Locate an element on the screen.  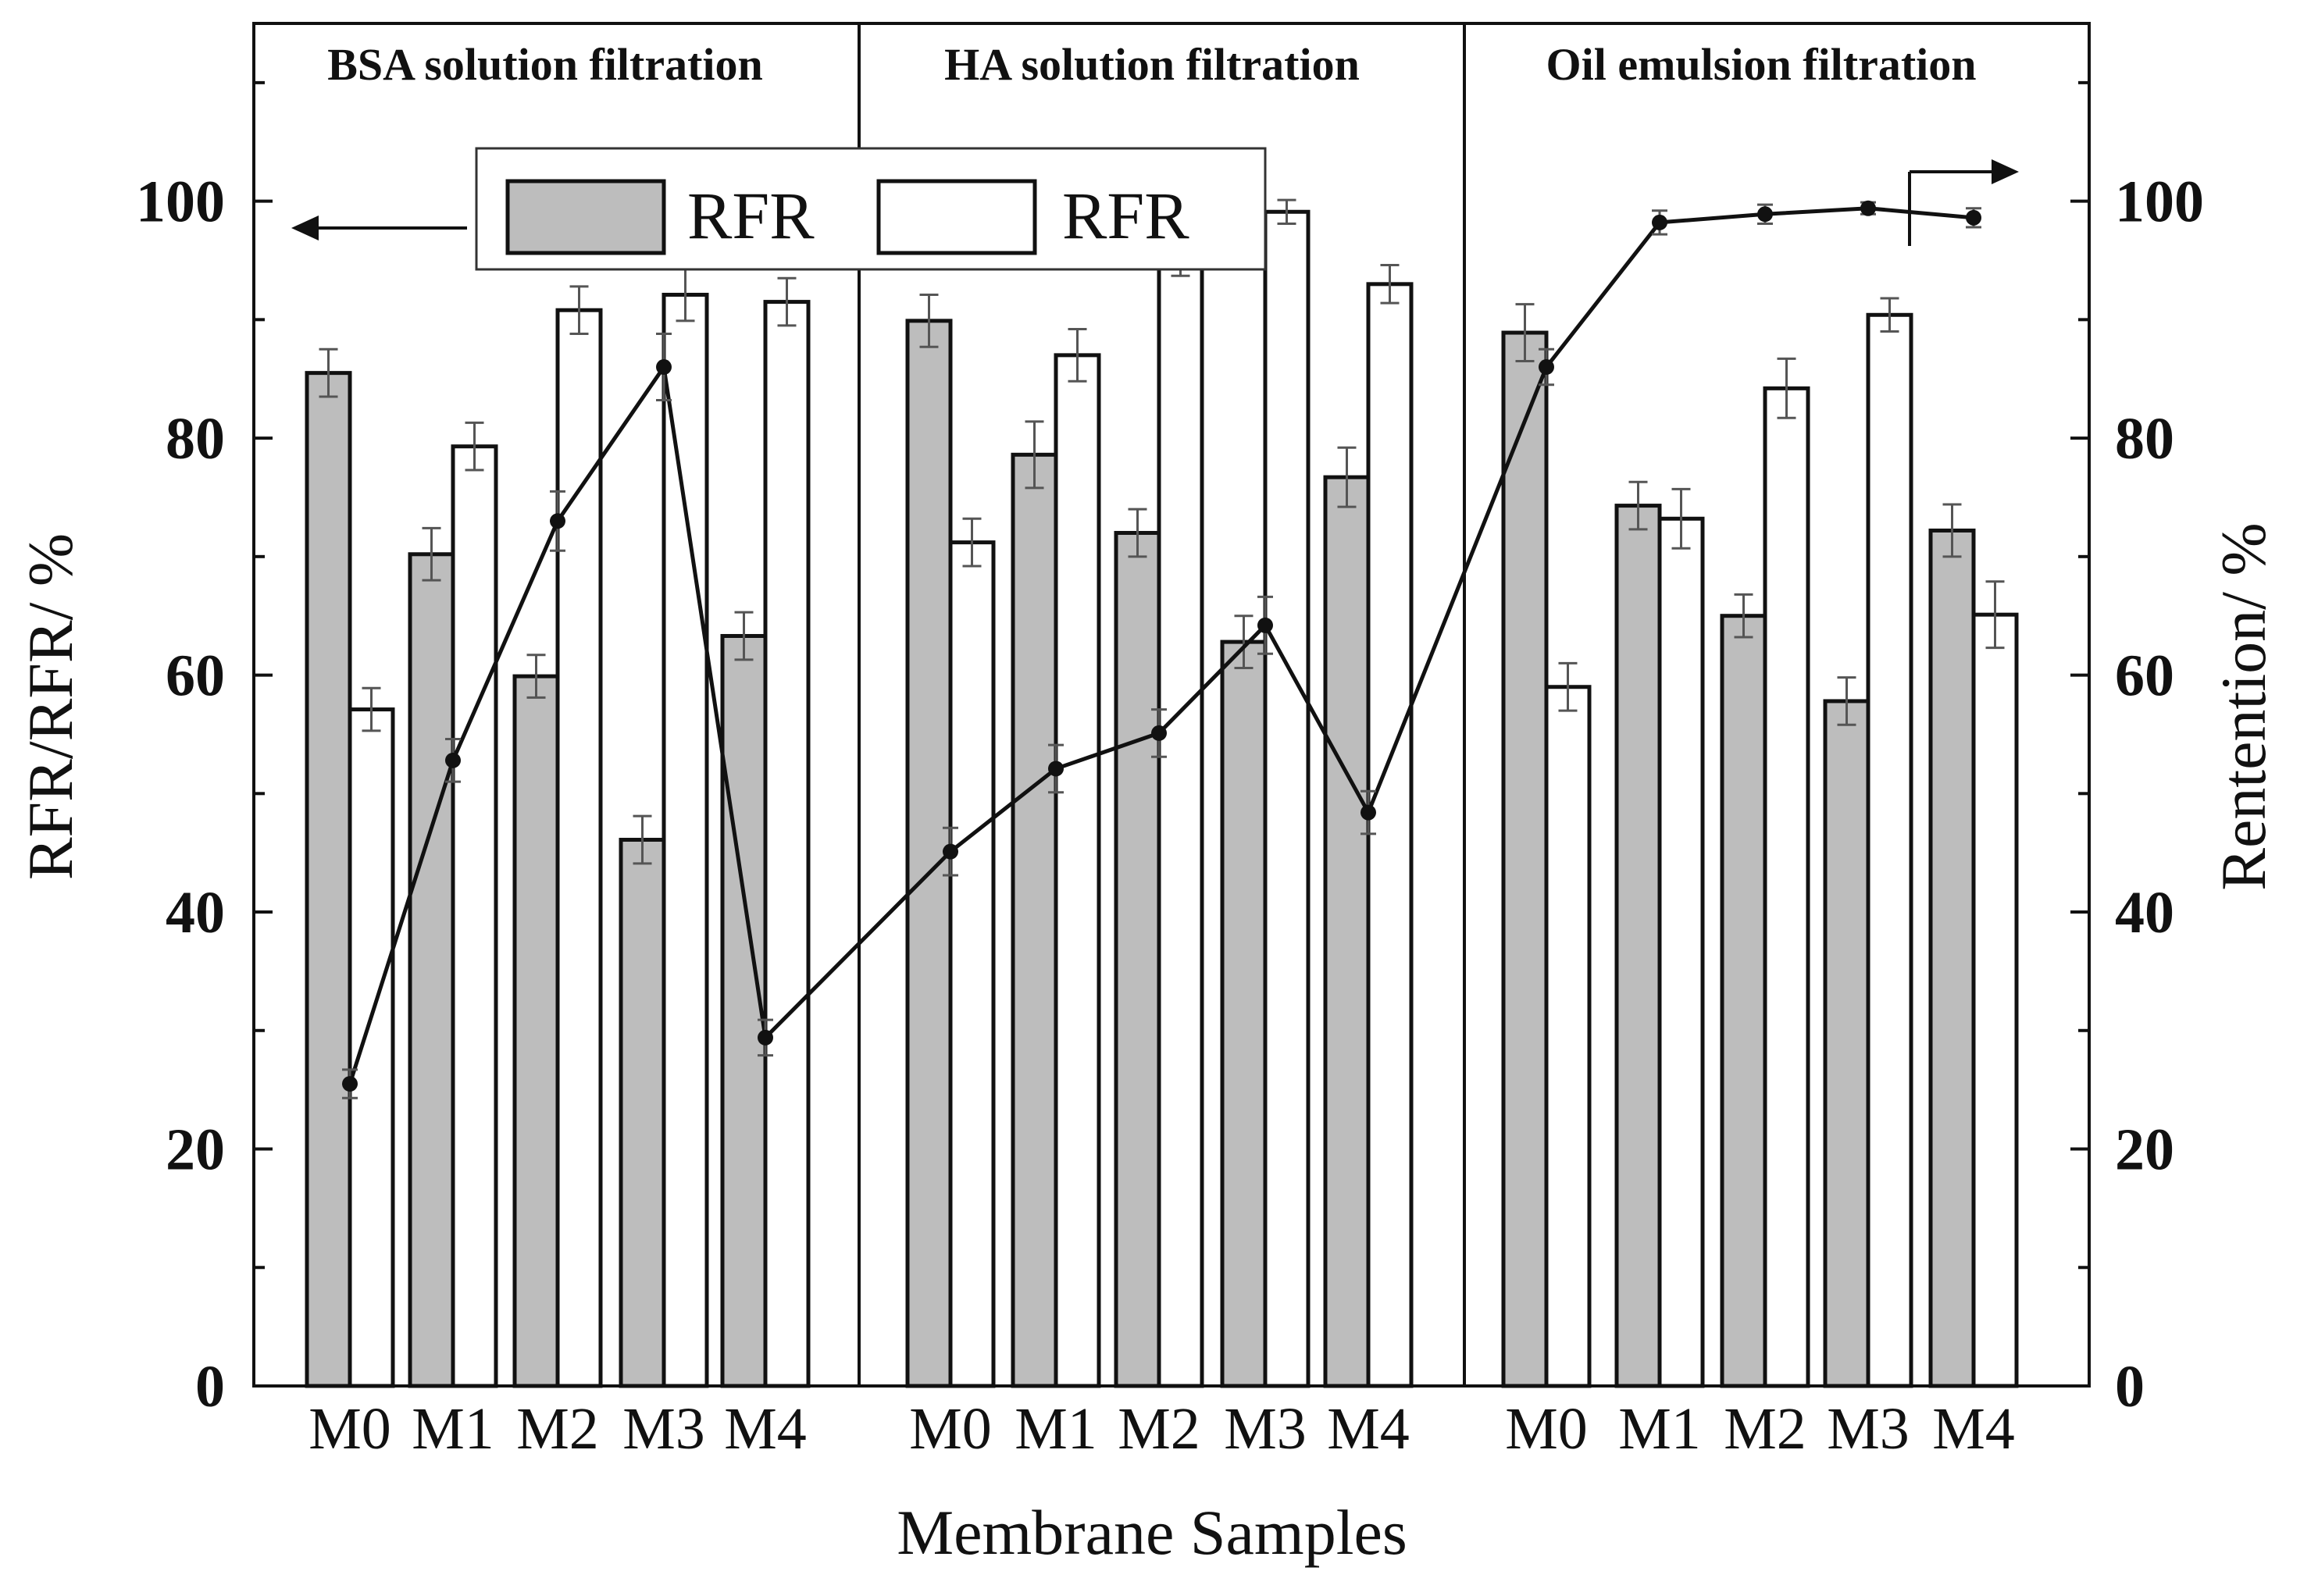
retention-point-1-m0 is located at coordinates (350, 1084).